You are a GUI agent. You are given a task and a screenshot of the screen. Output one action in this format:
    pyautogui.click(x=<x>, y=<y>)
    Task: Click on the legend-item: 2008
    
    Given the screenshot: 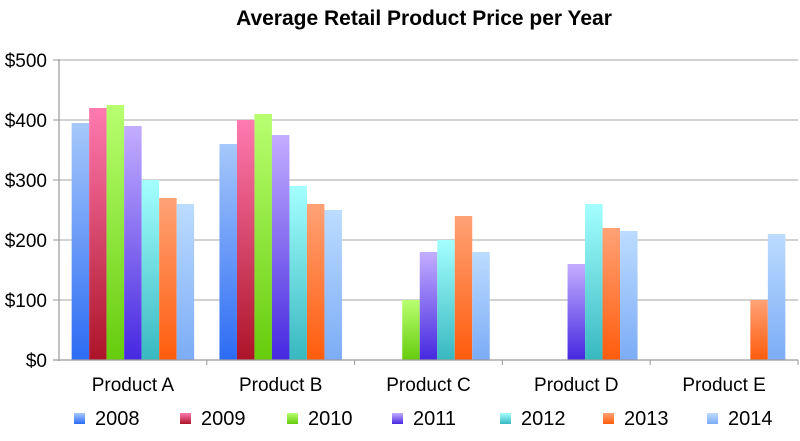 What is the action you would take?
    pyautogui.click(x=107, y=419)
    